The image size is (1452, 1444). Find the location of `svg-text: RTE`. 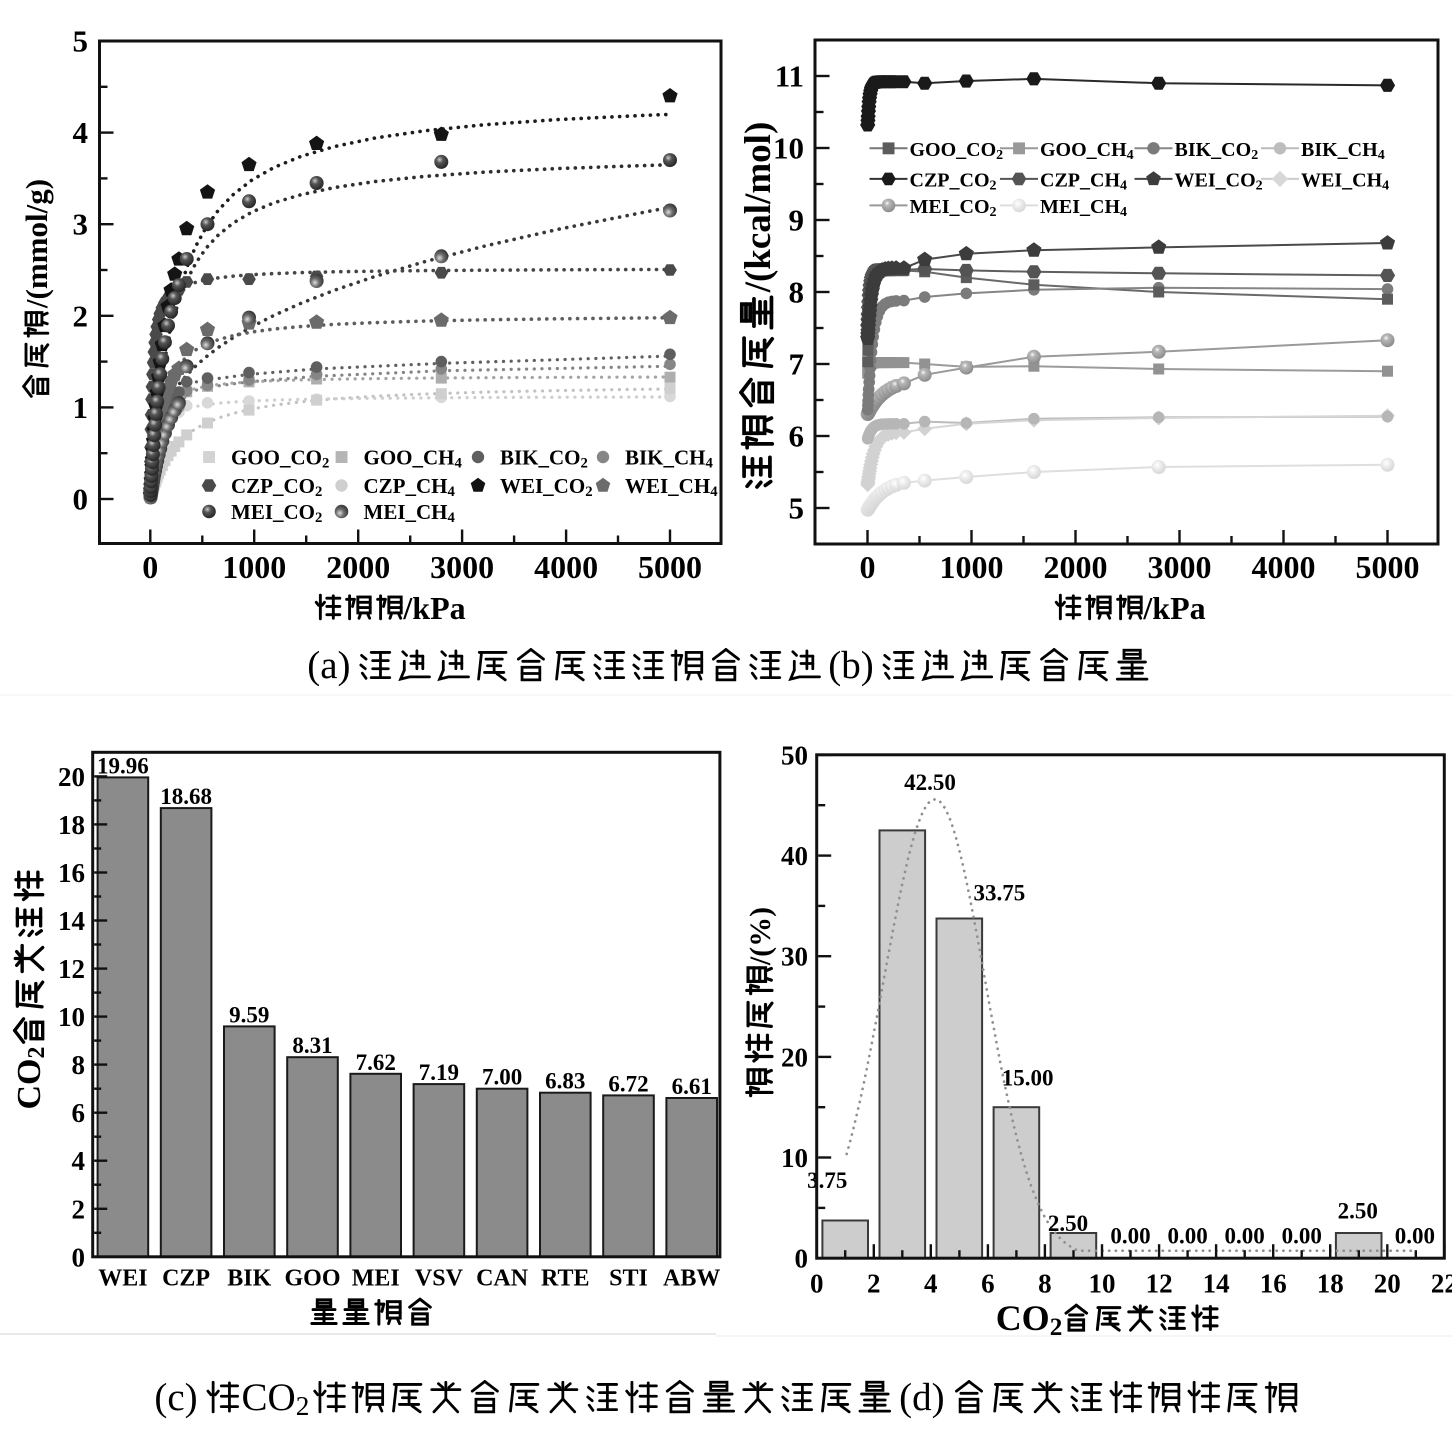

svg-text: RTE is located at coordinates (565, 1279).